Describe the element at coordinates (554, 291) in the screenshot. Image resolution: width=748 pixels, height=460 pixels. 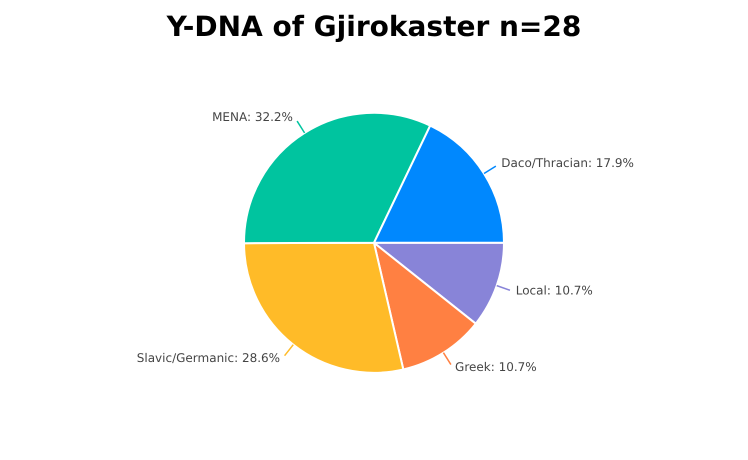
I see `slice-label: Local: 10.7%` at that location.